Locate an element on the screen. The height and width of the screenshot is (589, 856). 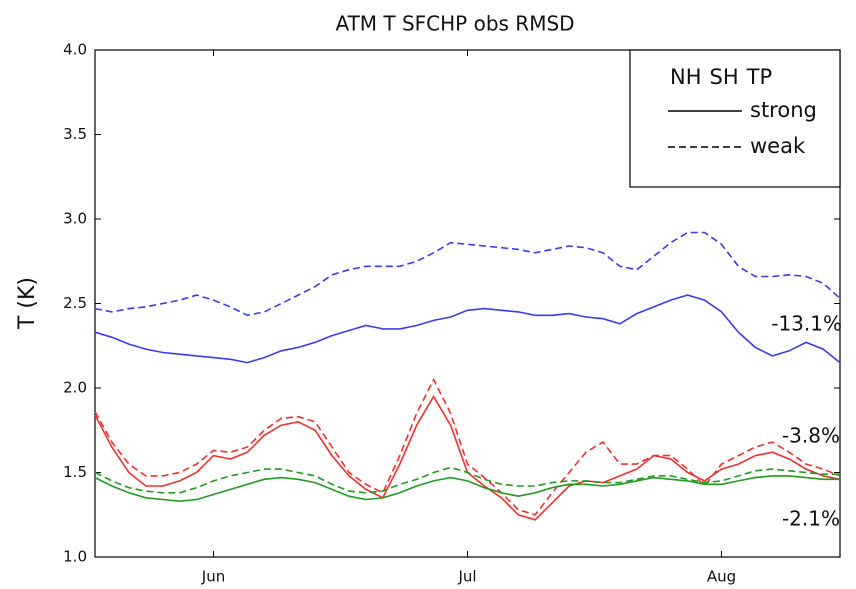
chart-title: ATM T SFCHP obs RMSD is located at coordinates (454, 24).